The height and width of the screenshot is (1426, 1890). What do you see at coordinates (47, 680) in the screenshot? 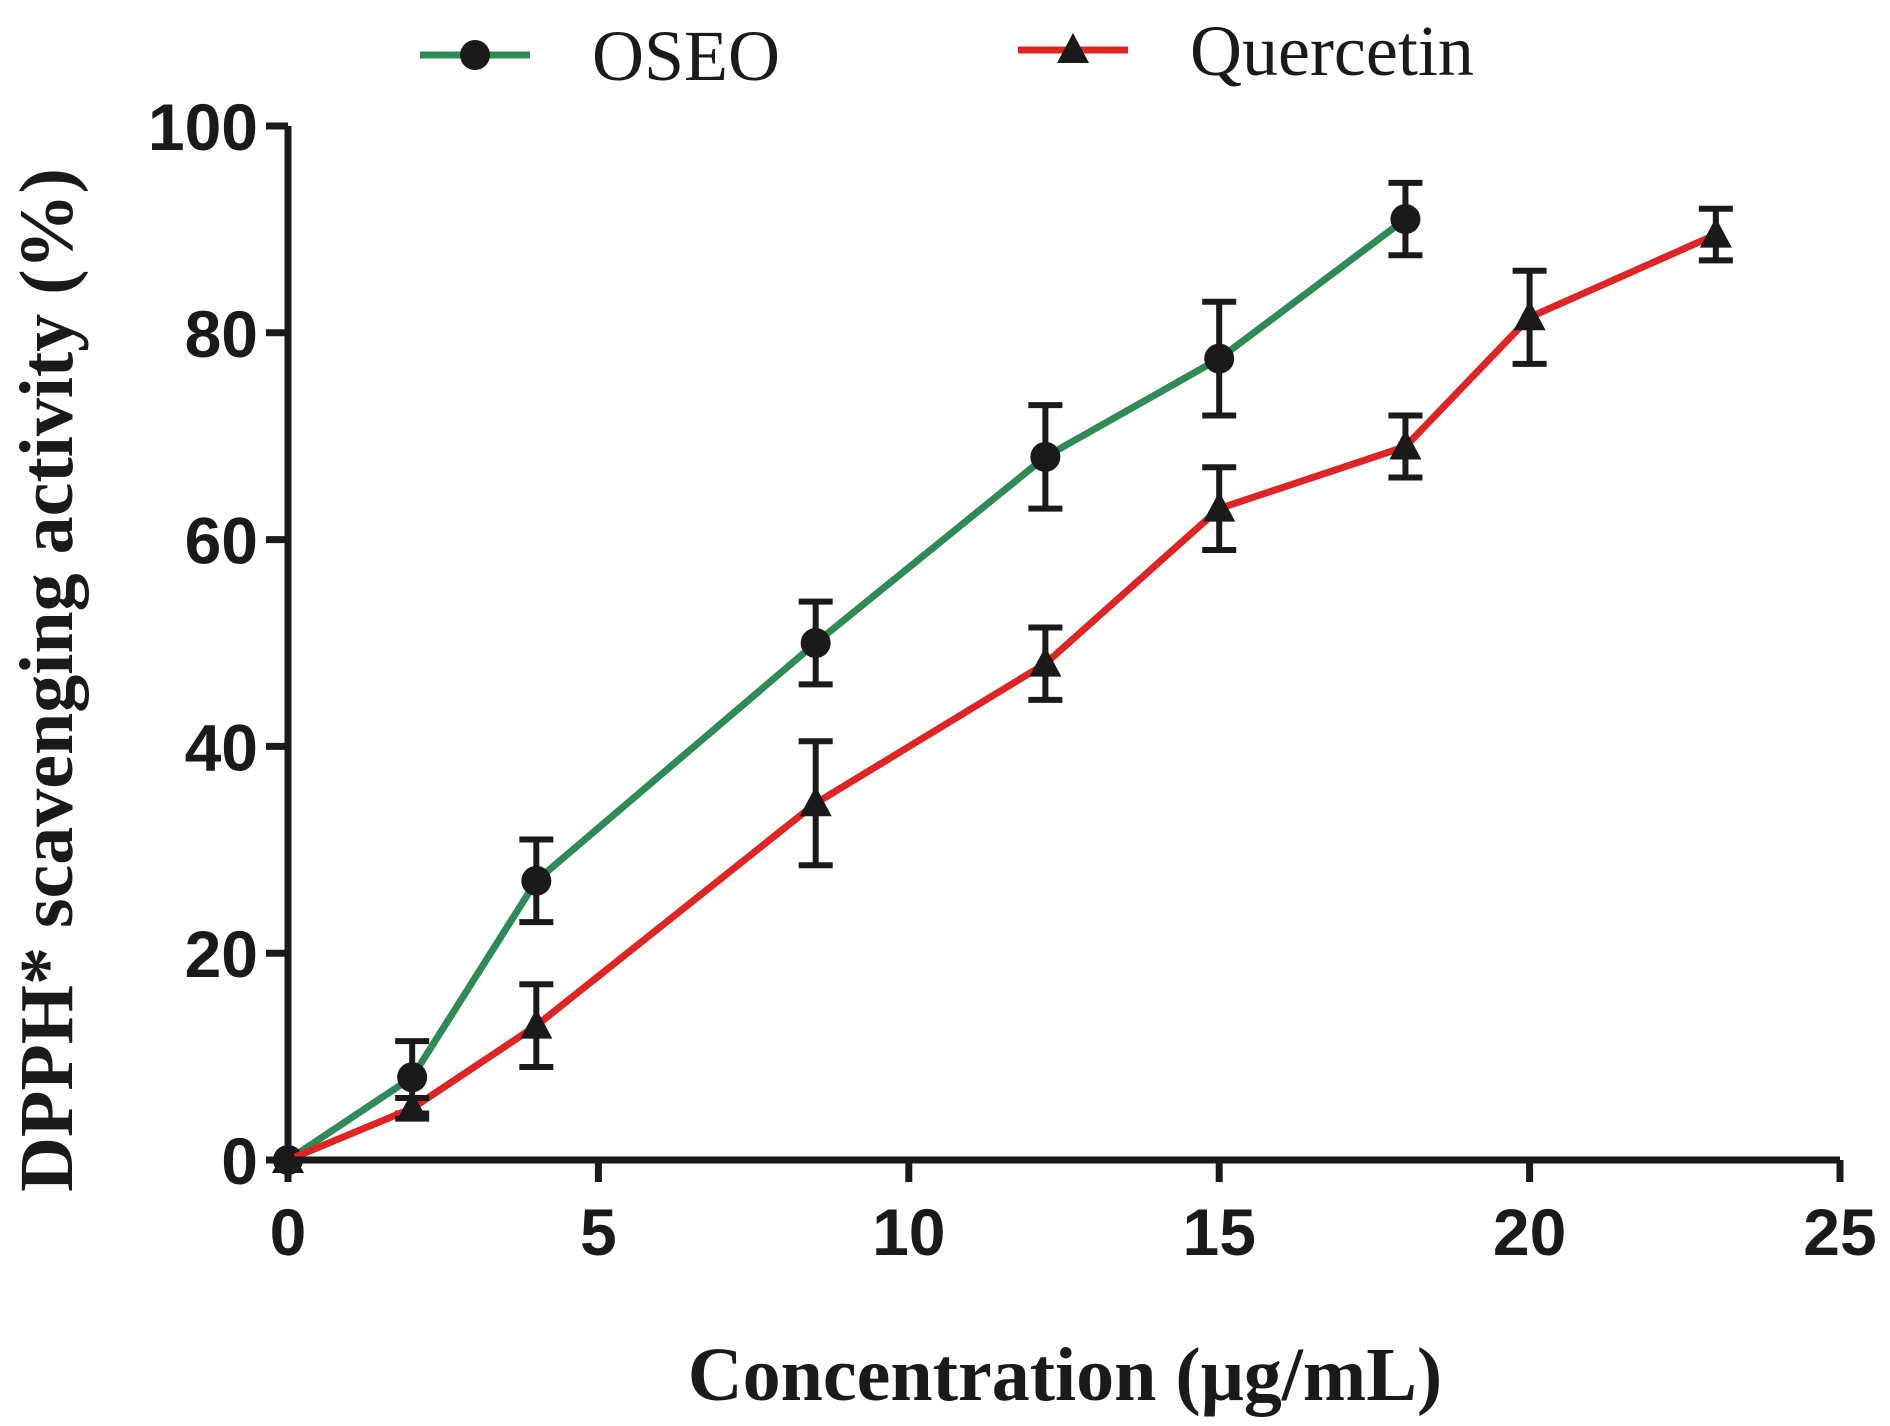
I see `y-axis-title: DPPH* scavenging activity (%)` at bounding box center [47, 680].